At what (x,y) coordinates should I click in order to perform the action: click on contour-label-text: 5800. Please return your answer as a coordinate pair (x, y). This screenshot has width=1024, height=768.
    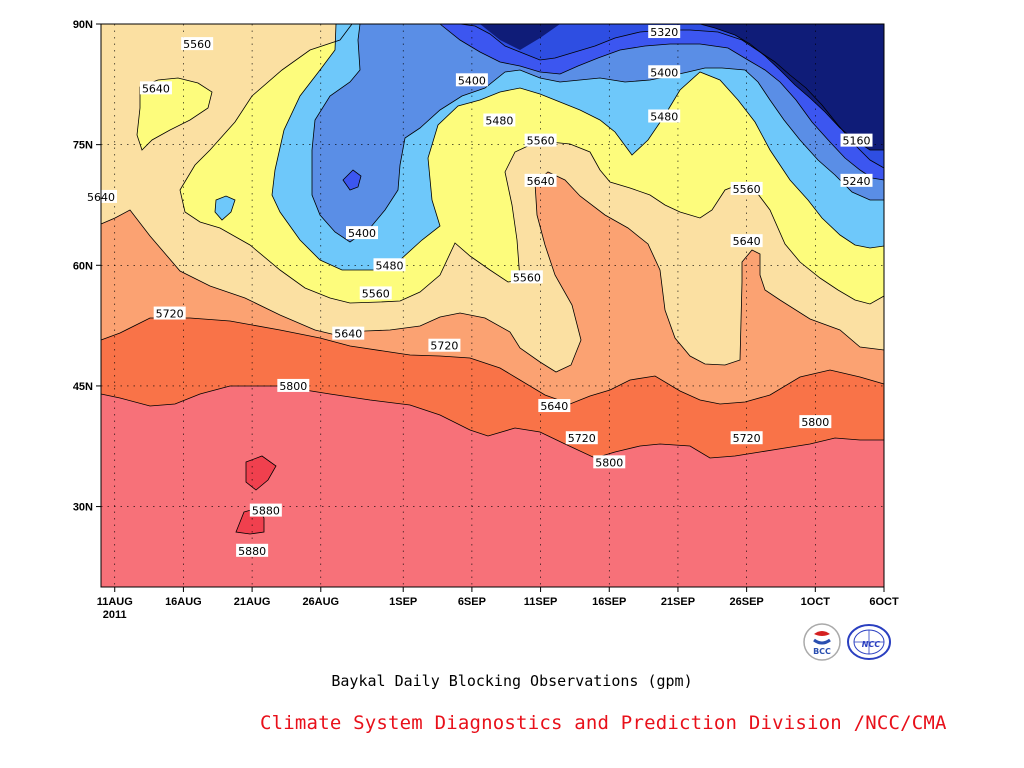
    Looking at the image, I should click on (815, 422).